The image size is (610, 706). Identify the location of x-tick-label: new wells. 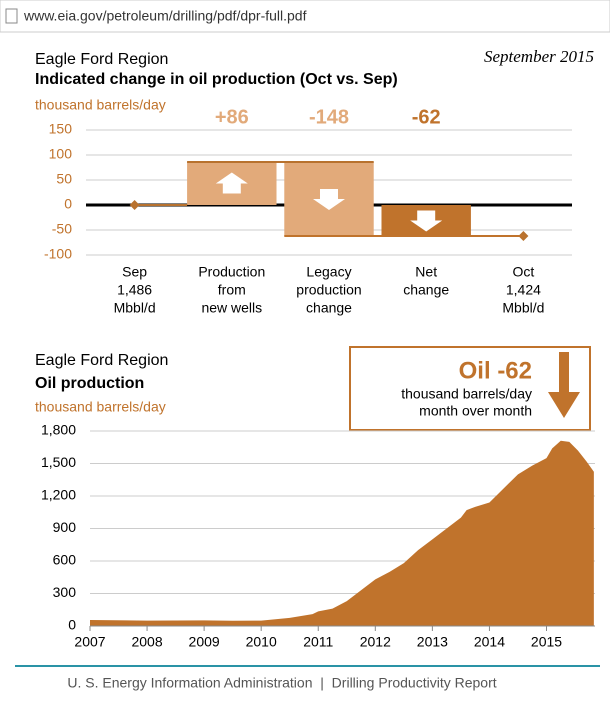
(231, 308).